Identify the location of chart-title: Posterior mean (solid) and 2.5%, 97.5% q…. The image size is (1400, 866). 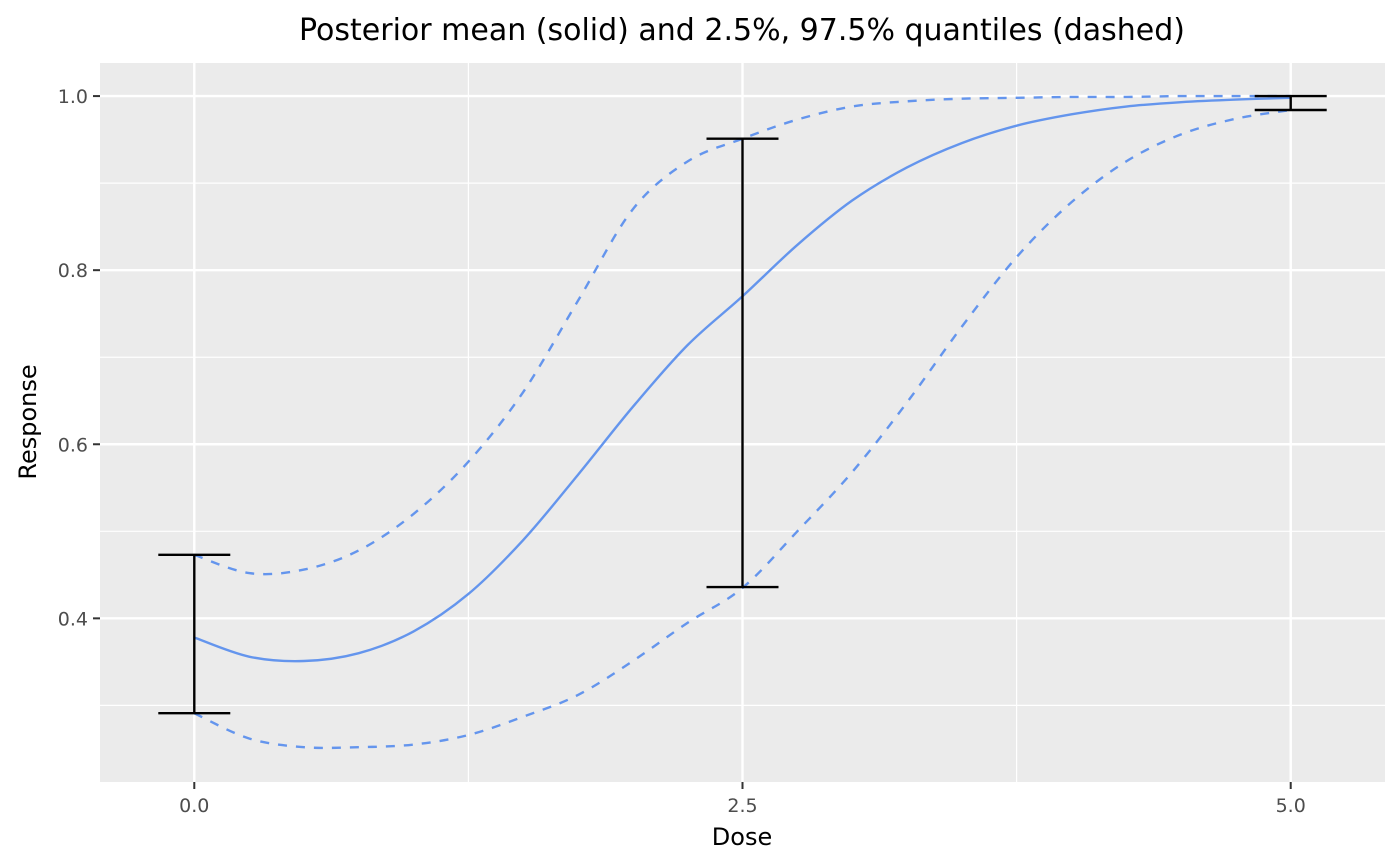
(742, 30).